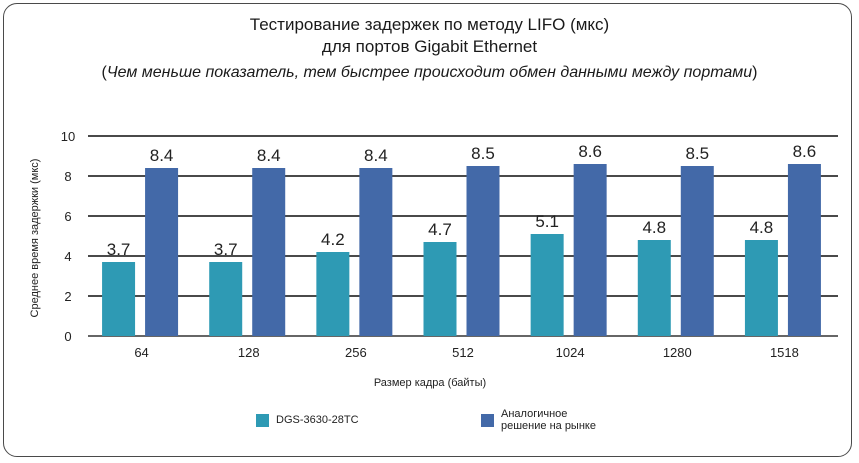 This screenshot has width=859, height=463. Describe the element at coordinates (262, 420) in the screenshot. I see `legend-swatch-dgs` at that location.